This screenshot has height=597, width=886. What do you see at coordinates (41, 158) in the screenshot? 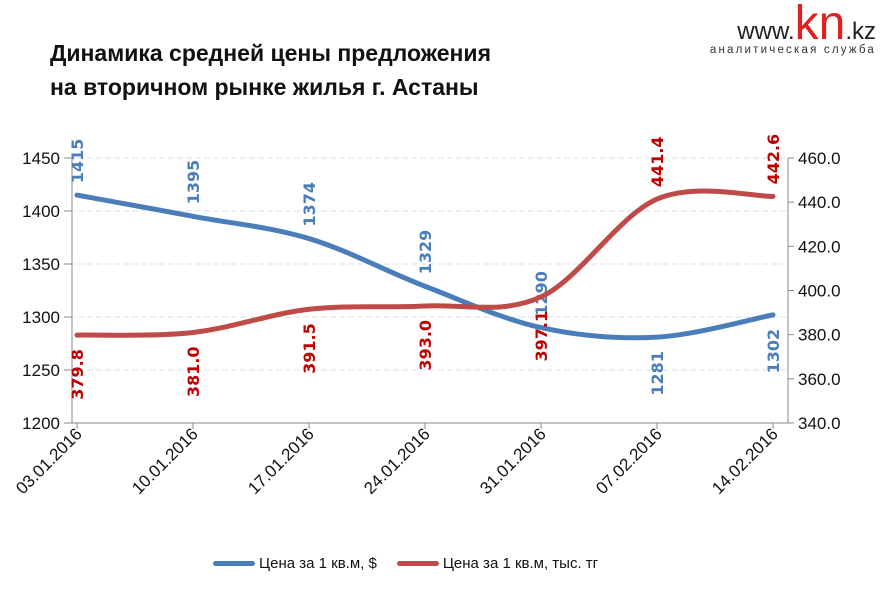
I see `left-tick-label: 1450` at bounding box center [41, 158].